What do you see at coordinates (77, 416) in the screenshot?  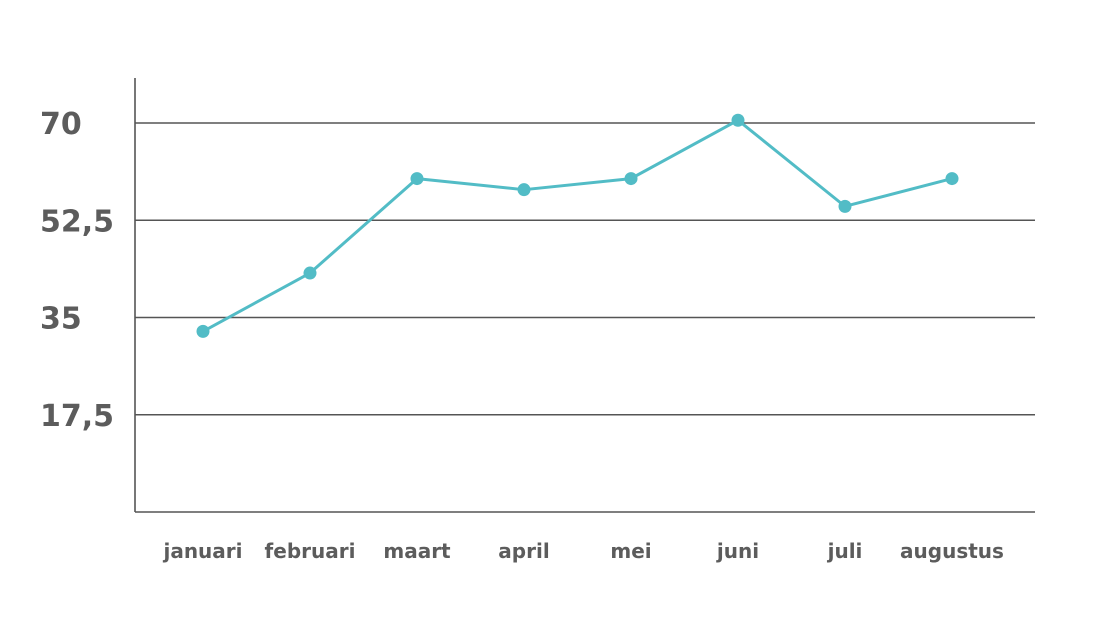 I see `y-tick-label: 17,5` at bounding box center [77, 416].